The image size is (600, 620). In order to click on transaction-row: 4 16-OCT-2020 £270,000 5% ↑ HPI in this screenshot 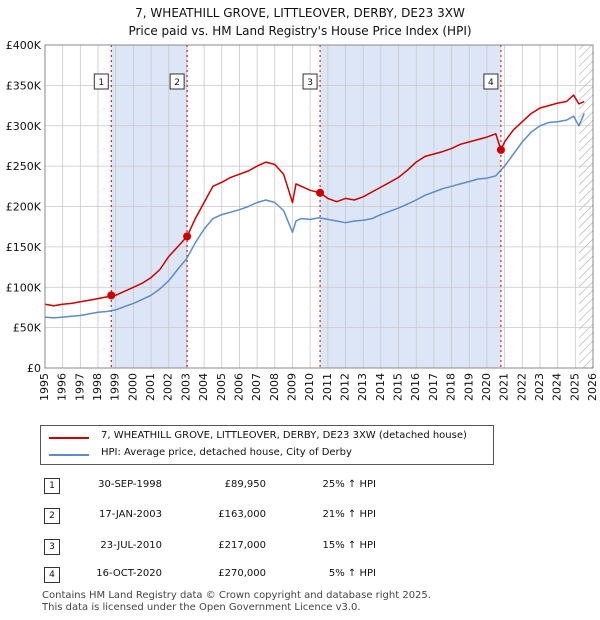, I will do `click(300, 577)`.